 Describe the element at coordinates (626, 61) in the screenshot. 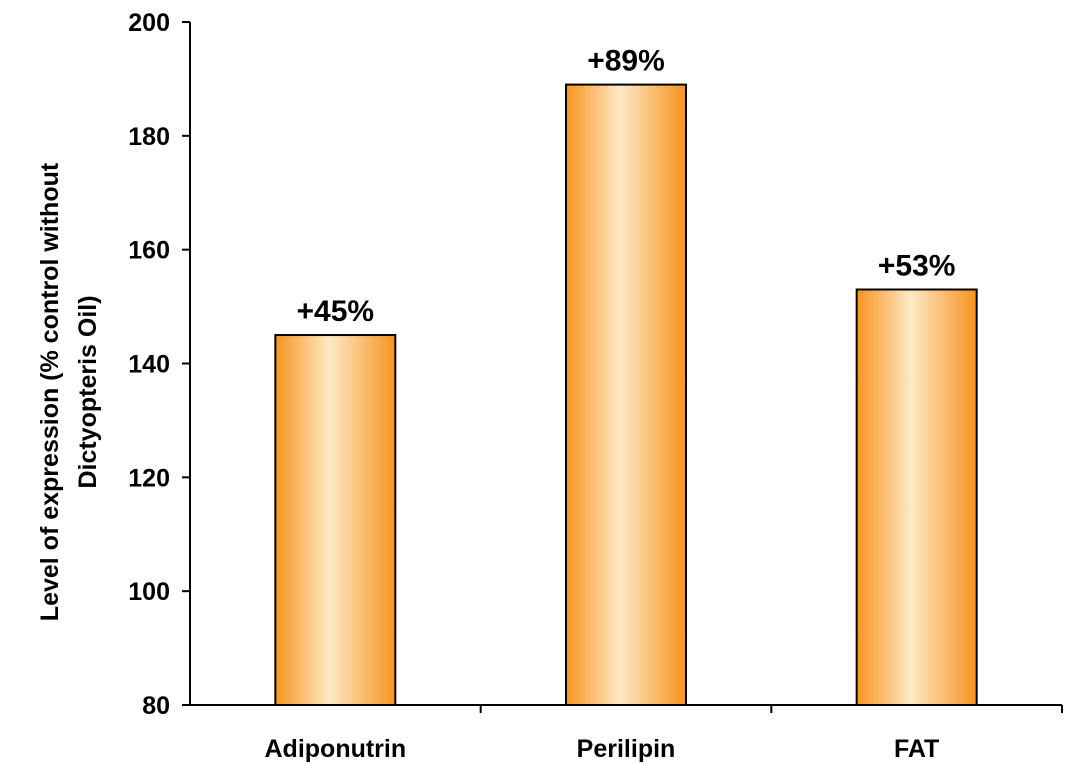

I see `data-label-perilipin: +89%` at that location.